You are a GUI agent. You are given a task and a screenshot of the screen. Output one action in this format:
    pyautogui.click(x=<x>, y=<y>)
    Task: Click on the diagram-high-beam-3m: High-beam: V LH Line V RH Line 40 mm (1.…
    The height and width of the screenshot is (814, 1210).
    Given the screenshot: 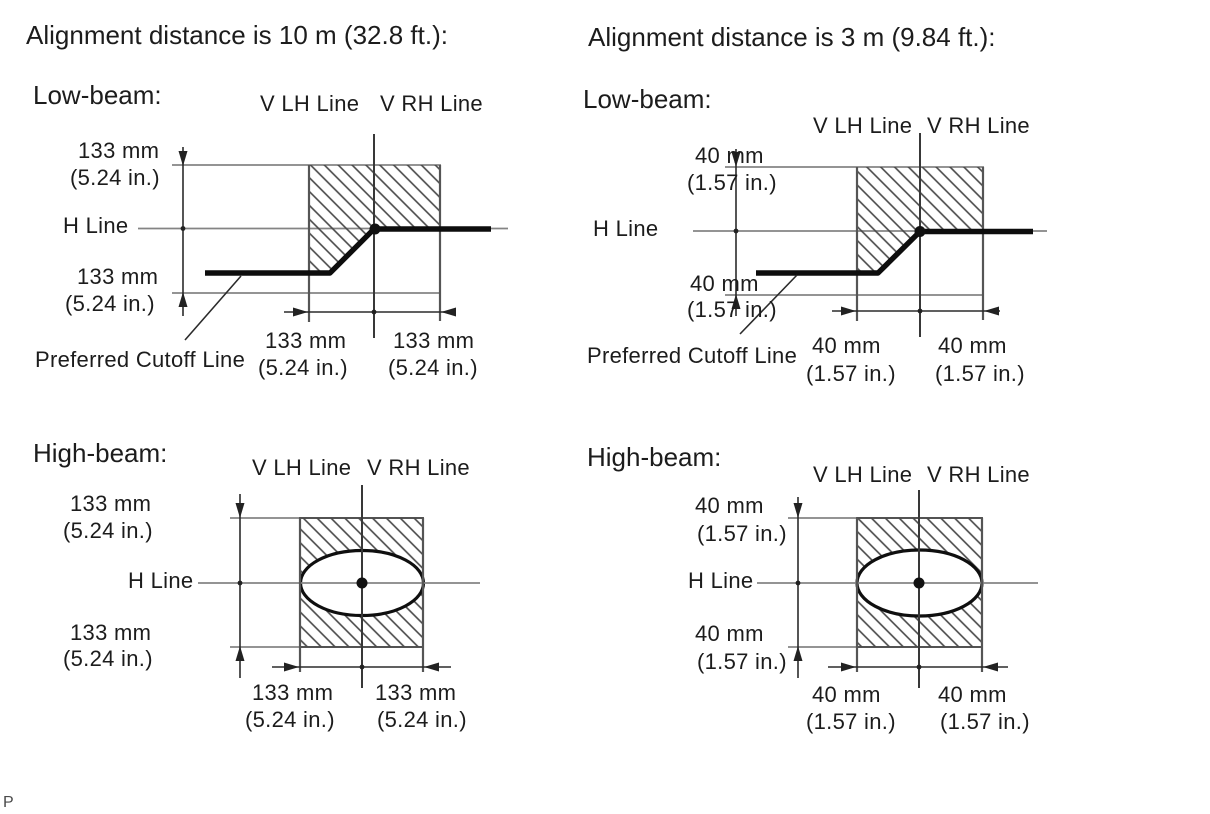 What is the action you would take?
    pyautogui.click(x=812, y=588)
    